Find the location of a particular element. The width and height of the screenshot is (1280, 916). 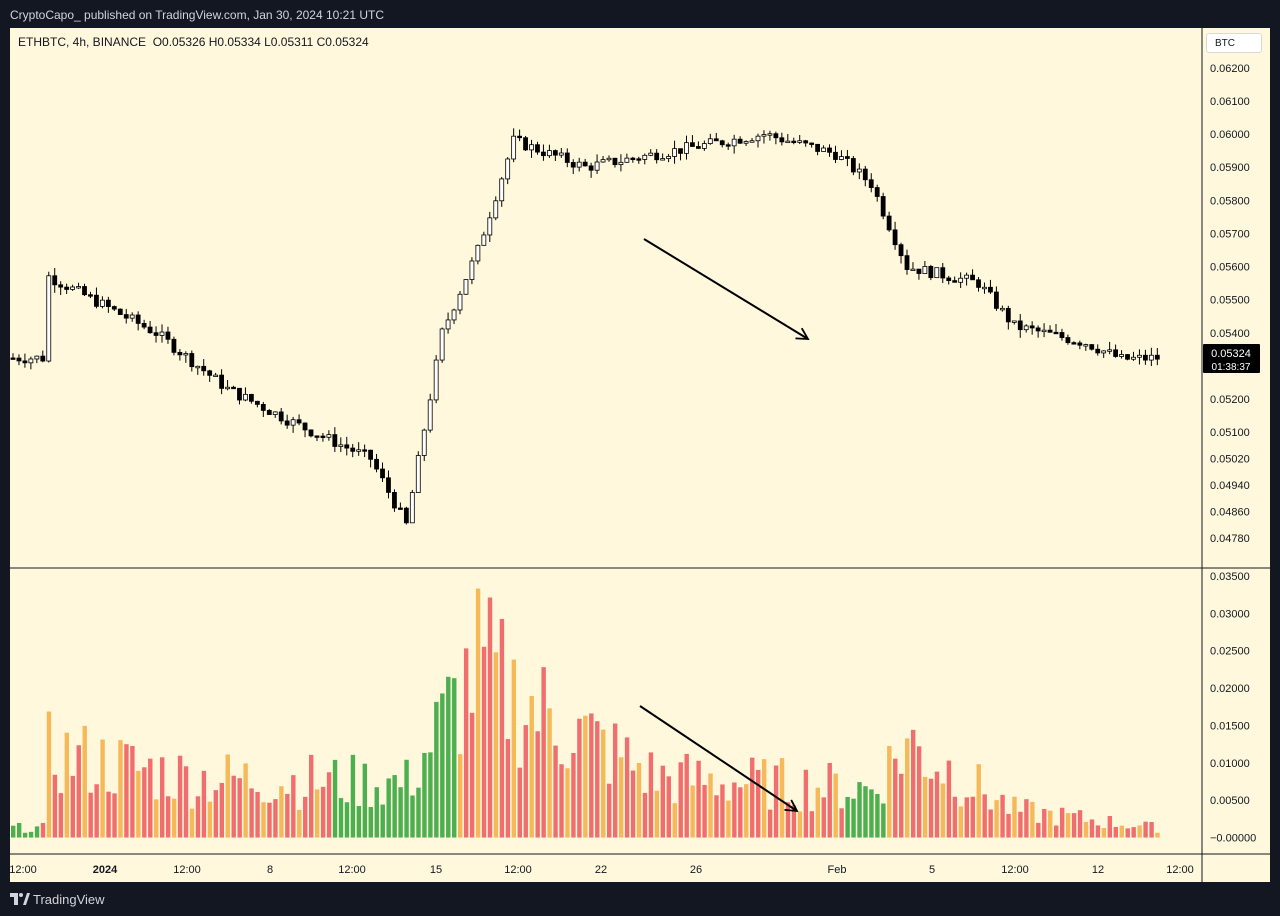

volume-tick-label: 0.01000 is located at coordinates (1230, 764).